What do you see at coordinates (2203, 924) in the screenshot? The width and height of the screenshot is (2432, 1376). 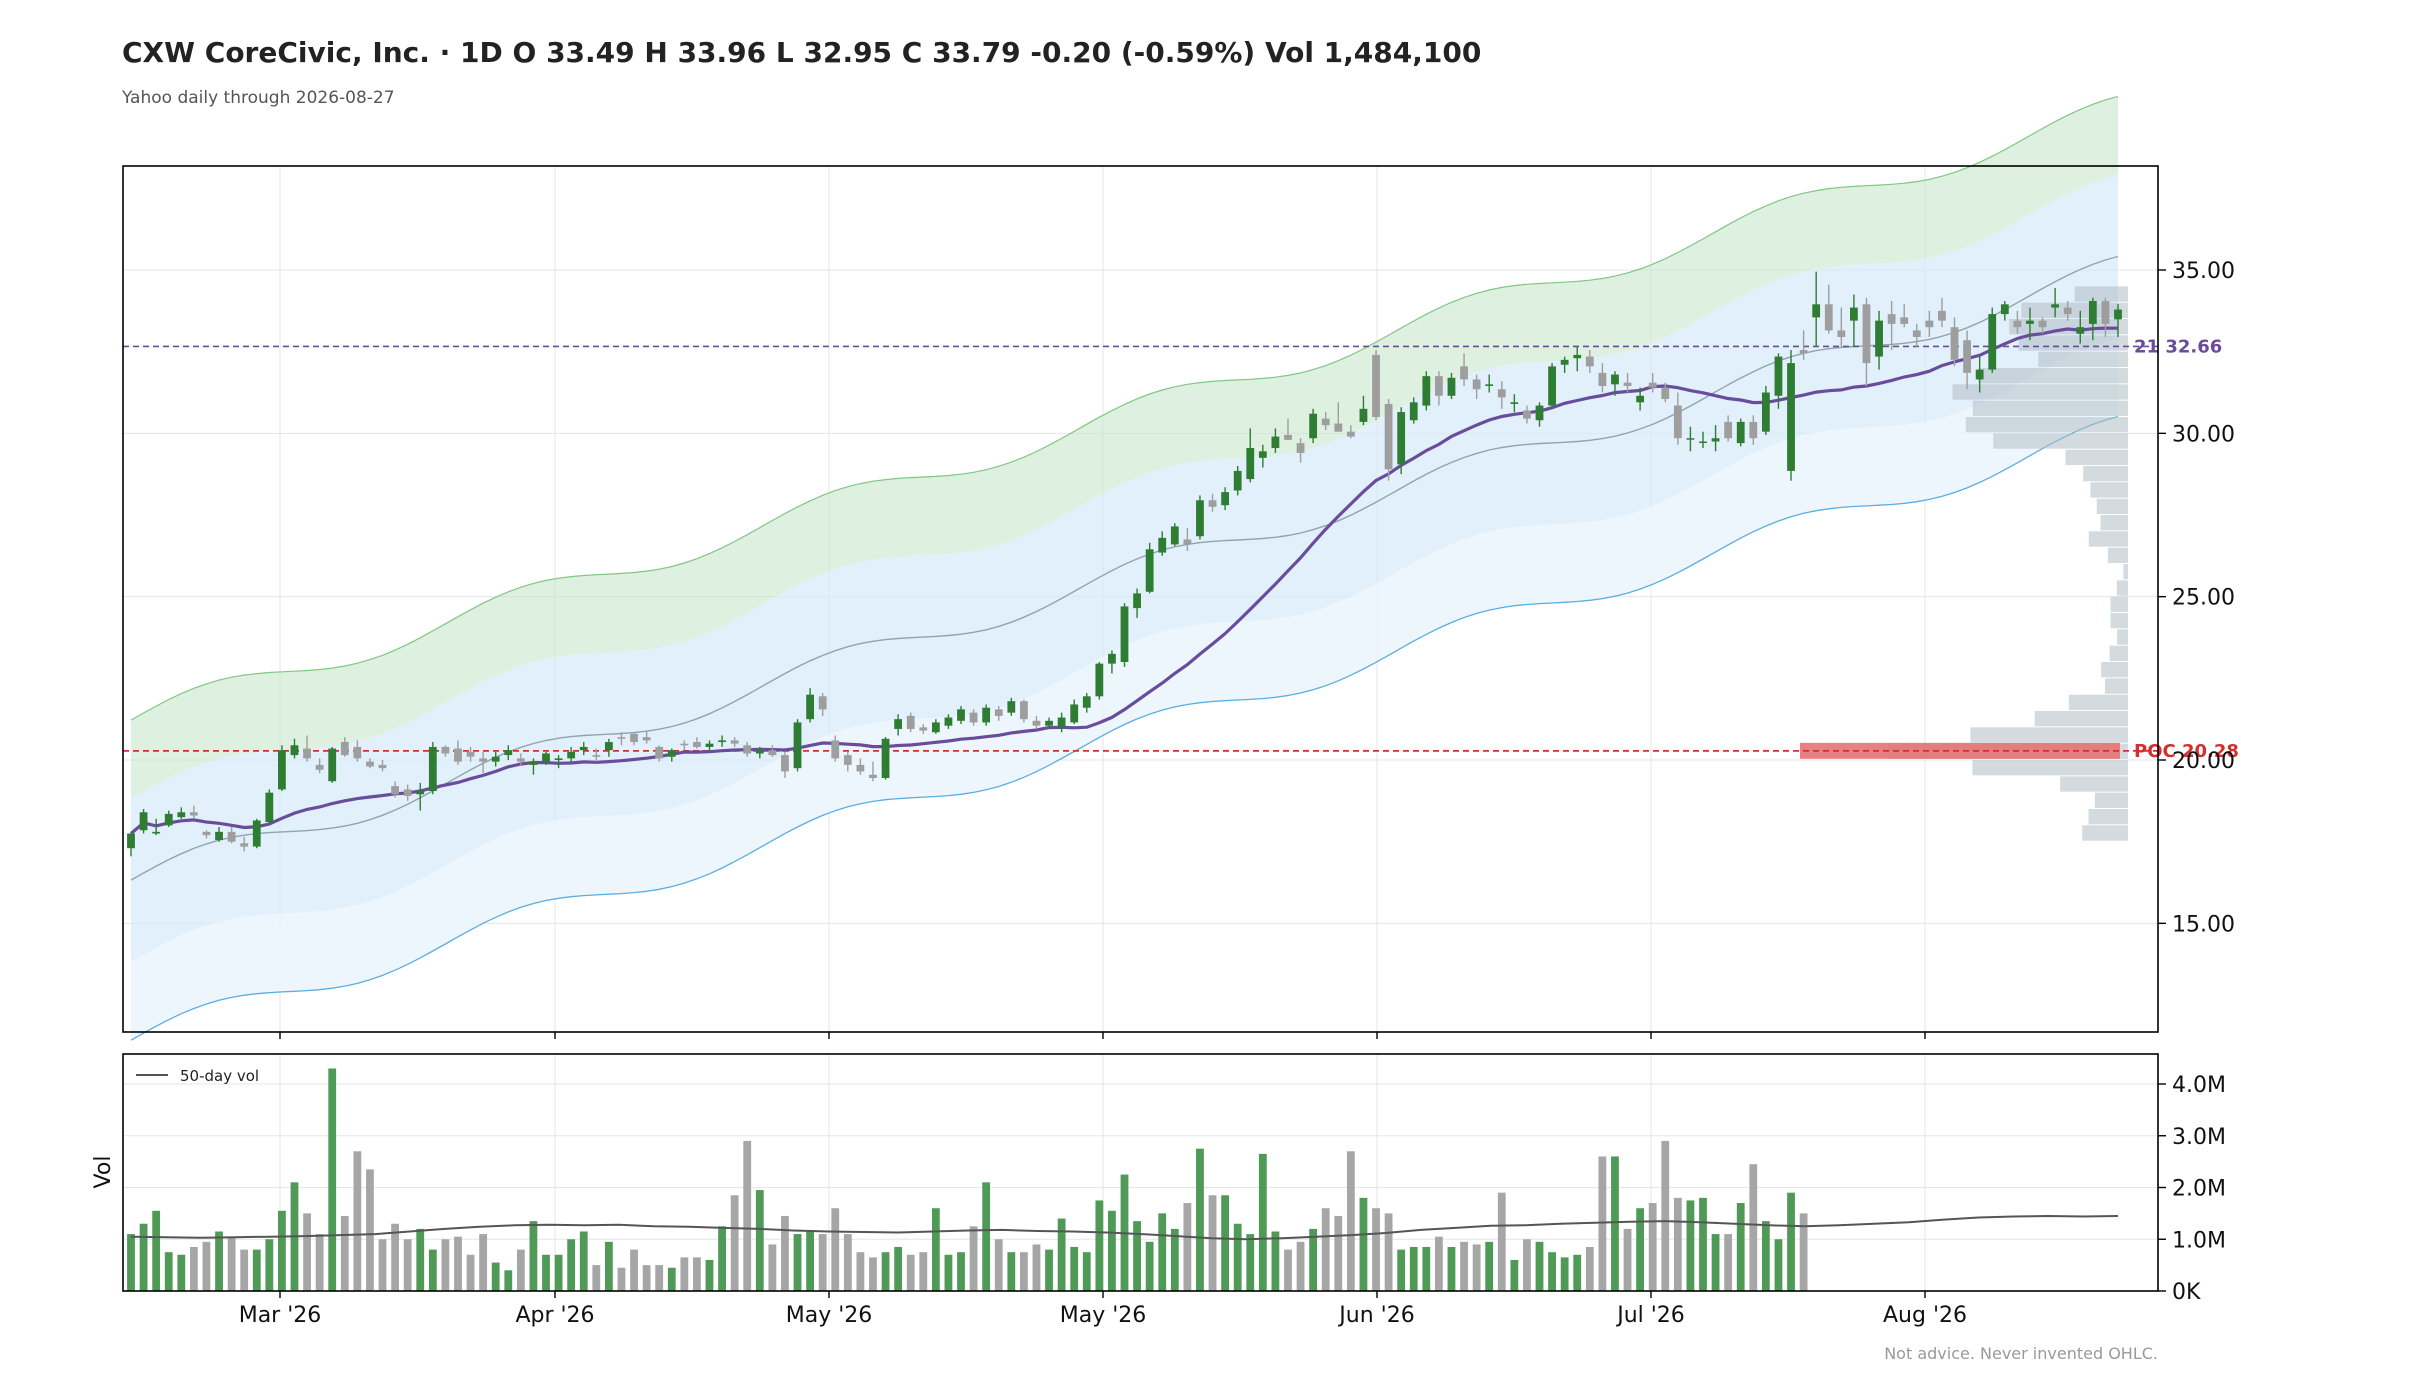 I see `price-tick-label: 15.00` at bounding box center [2203, 924].